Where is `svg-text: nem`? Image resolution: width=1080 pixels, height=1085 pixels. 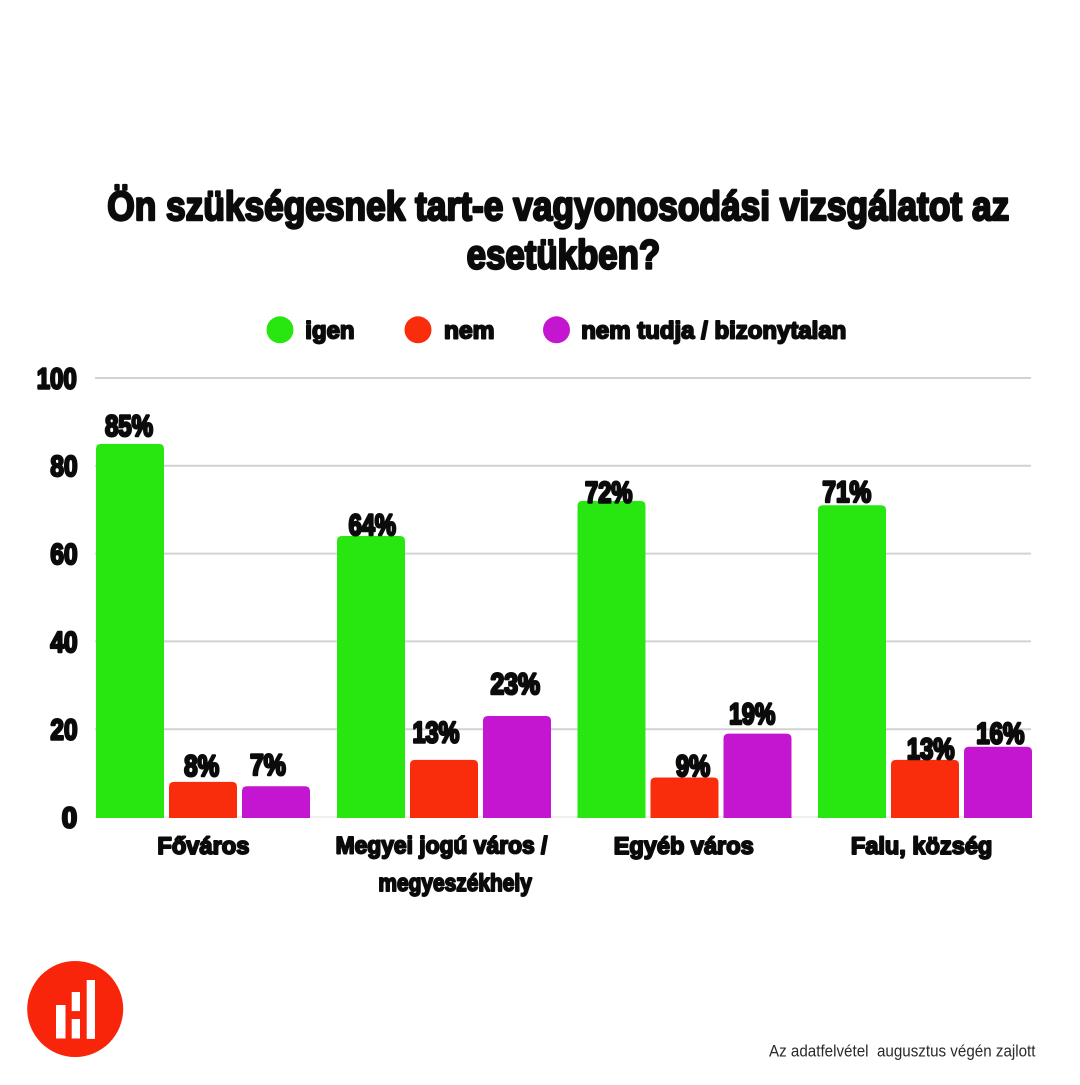
svg-text: nem is located at coordinates (469, 330).